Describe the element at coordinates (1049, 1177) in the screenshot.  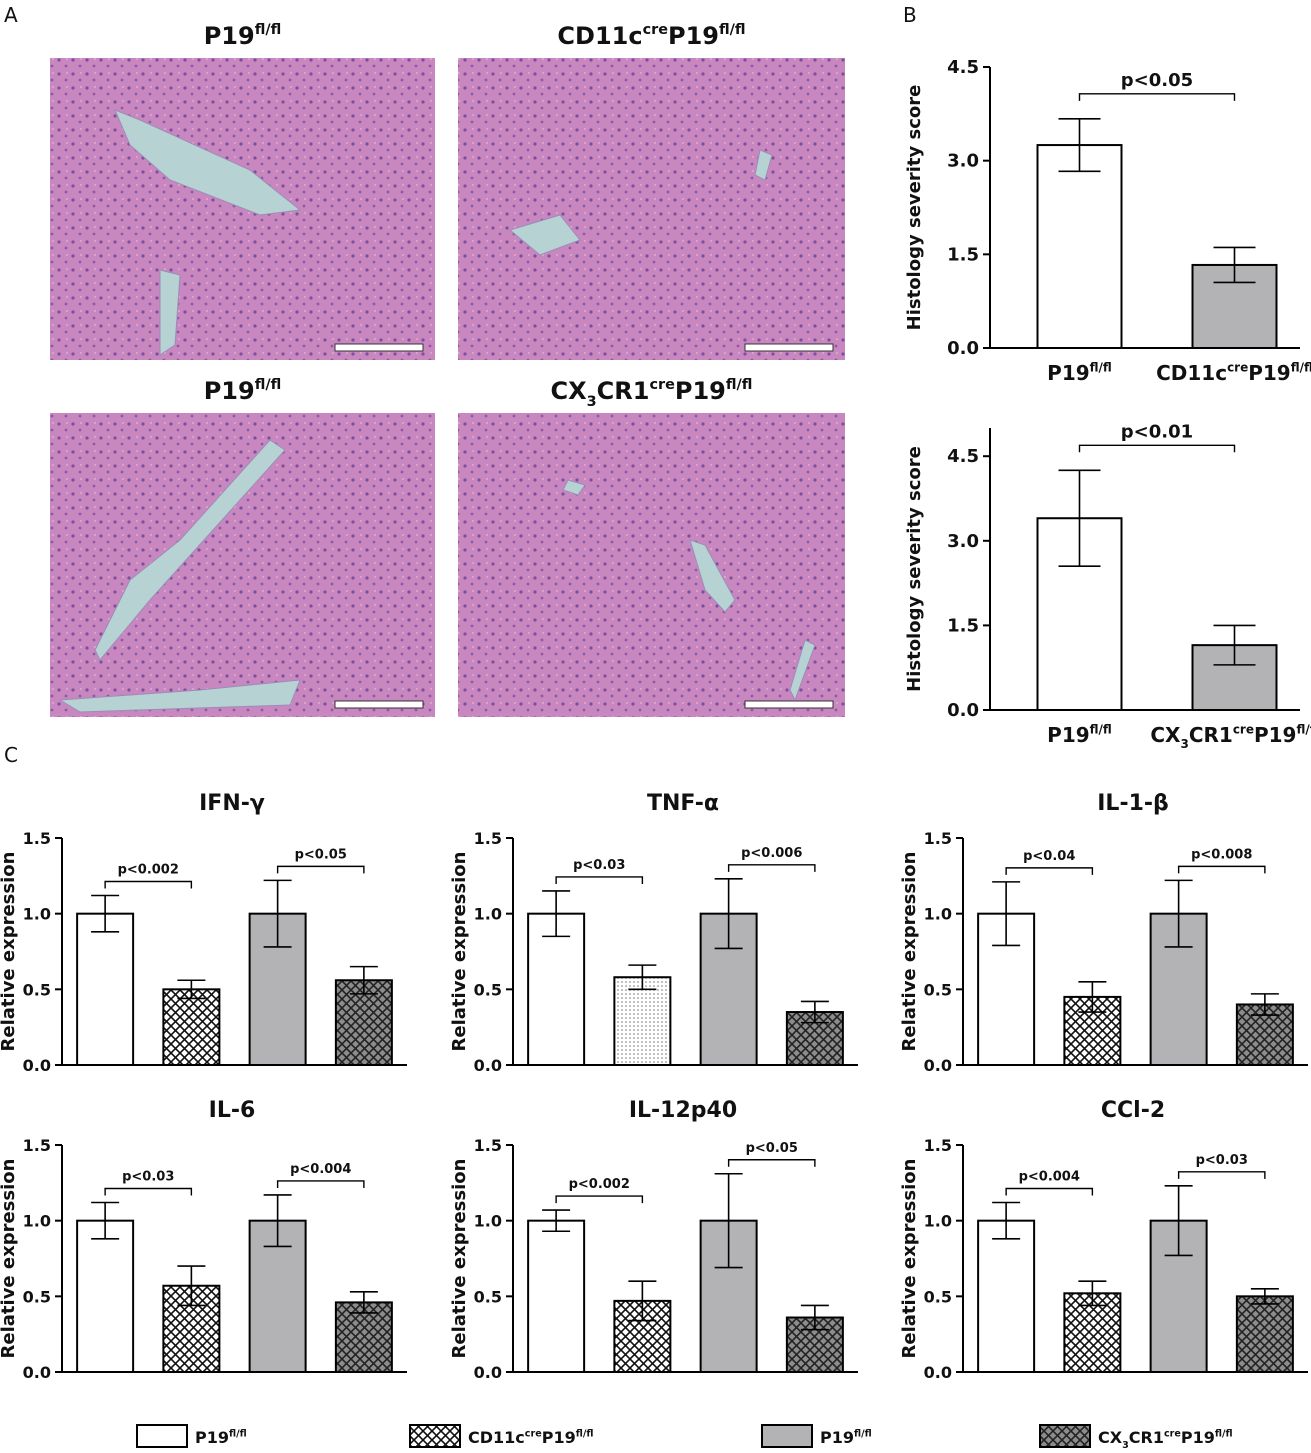
I see `p-value: p<0.004` at that location.